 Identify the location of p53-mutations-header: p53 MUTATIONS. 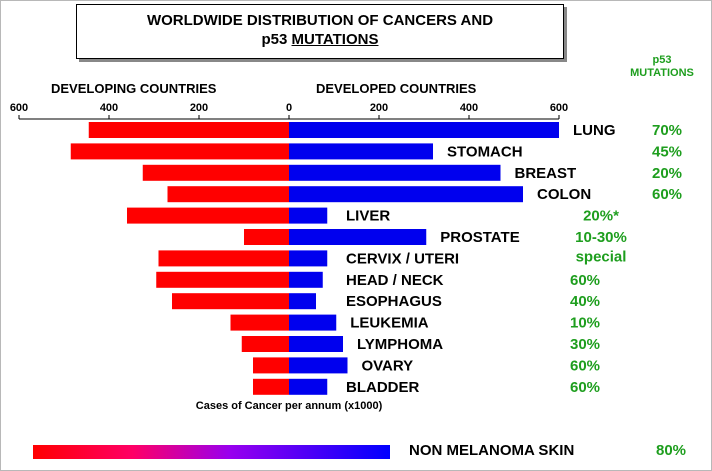
(662, 67).